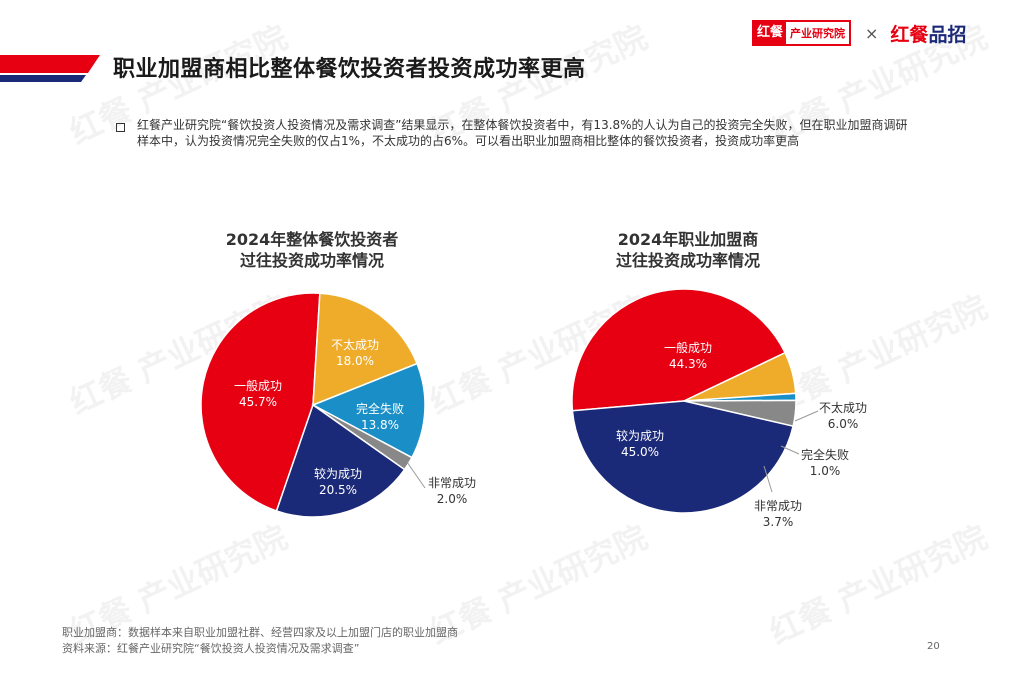 The image size is (1020, 680). Describe the element at coordinates (688, 364) in the screenshot. I see `slice-value: 44.3%` at that location.